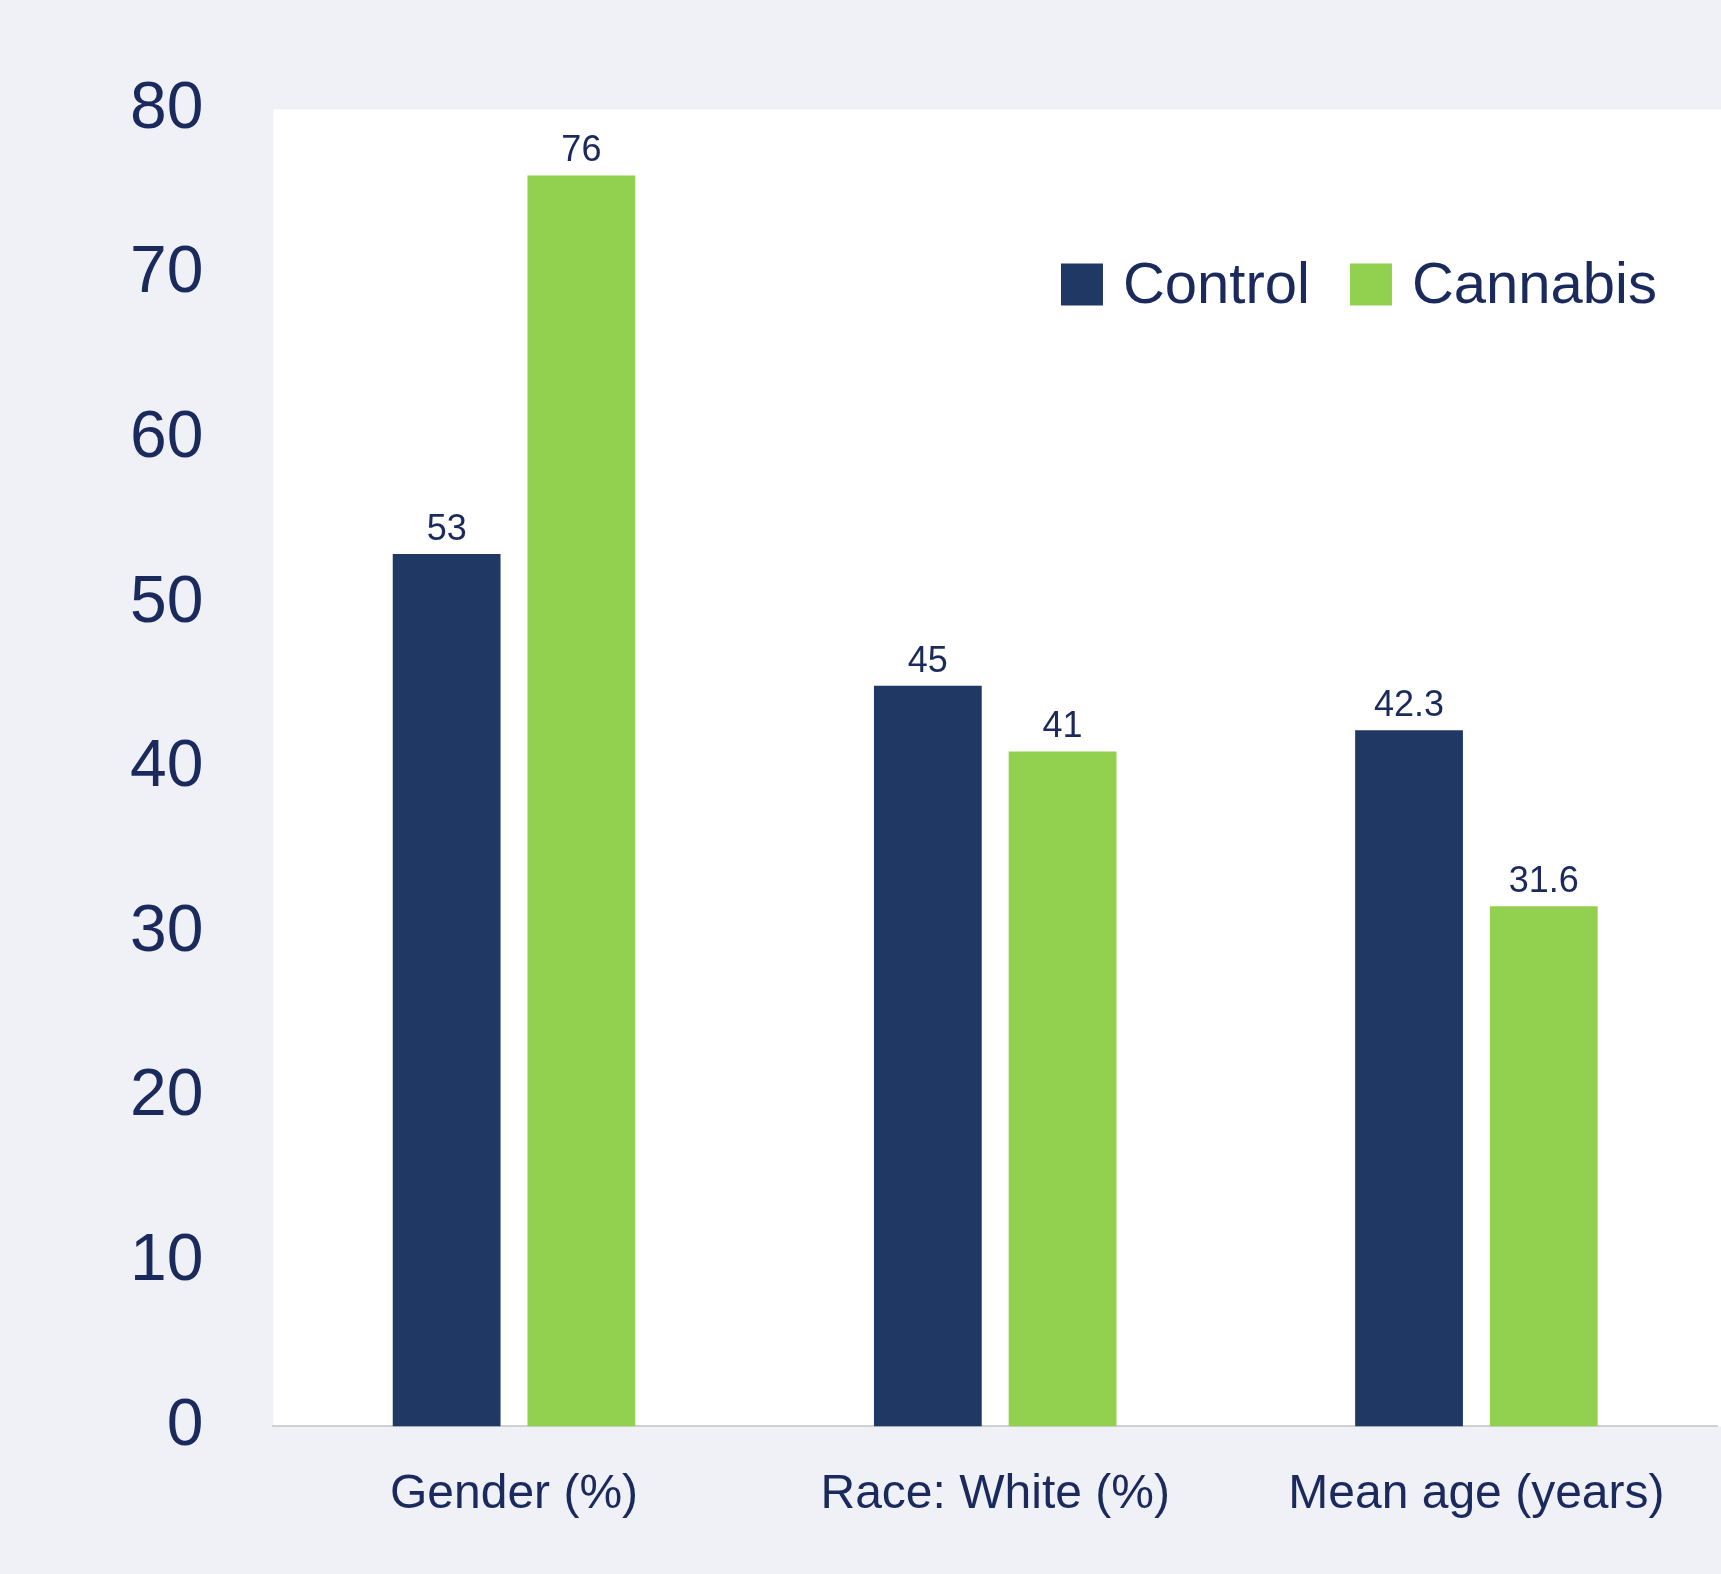  I want to click on data-label: 76, so click(581, 149).